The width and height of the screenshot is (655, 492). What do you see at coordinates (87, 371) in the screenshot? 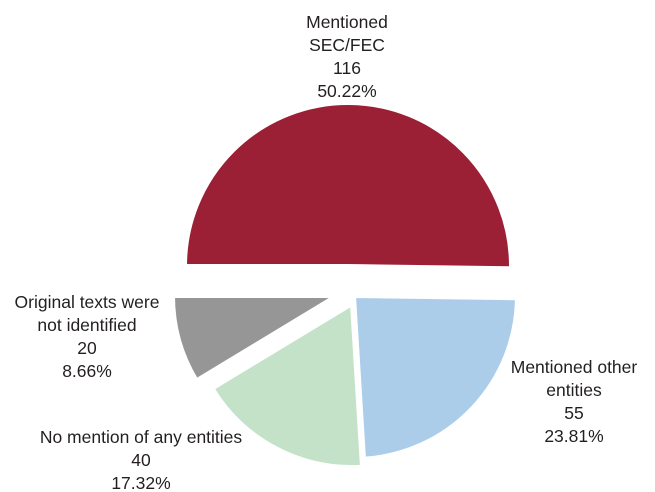
I see `slice-label-percent: 8.66%` at bounding box center [87, 371].